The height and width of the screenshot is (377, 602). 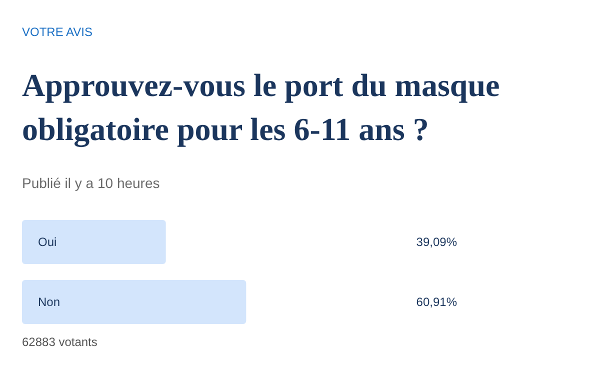 I want to click on y-tick-label: Oui, so click(x=47, y=242).